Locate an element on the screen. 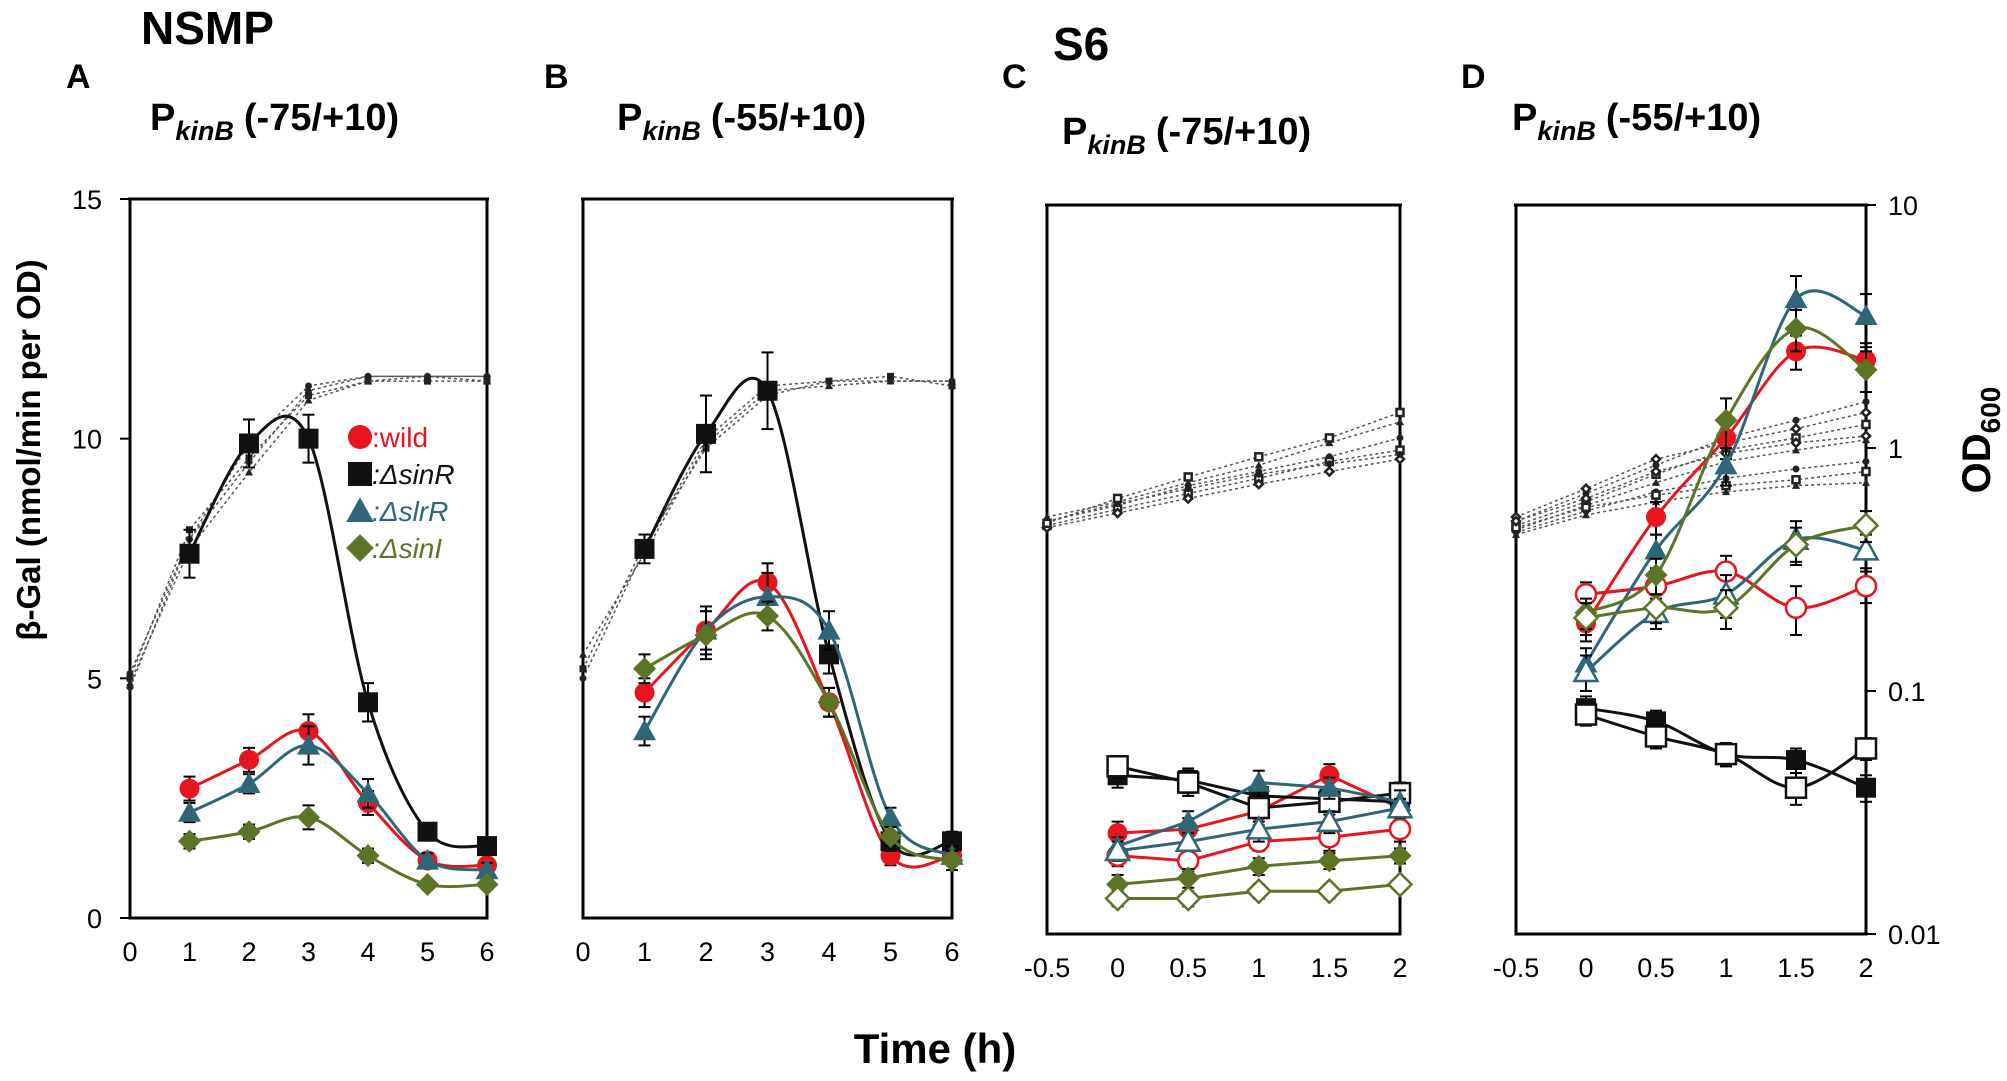  panel-title-d-sub: kinB is located at coordinates (1566, 131).